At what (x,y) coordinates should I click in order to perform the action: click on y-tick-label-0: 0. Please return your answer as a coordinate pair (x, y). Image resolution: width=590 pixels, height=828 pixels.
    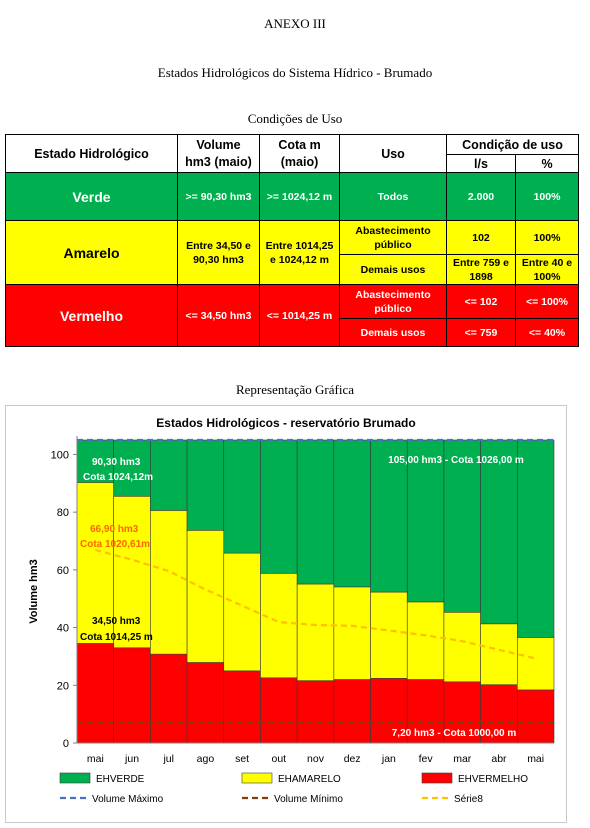
    Looking at the image, I should click on (66, 744).